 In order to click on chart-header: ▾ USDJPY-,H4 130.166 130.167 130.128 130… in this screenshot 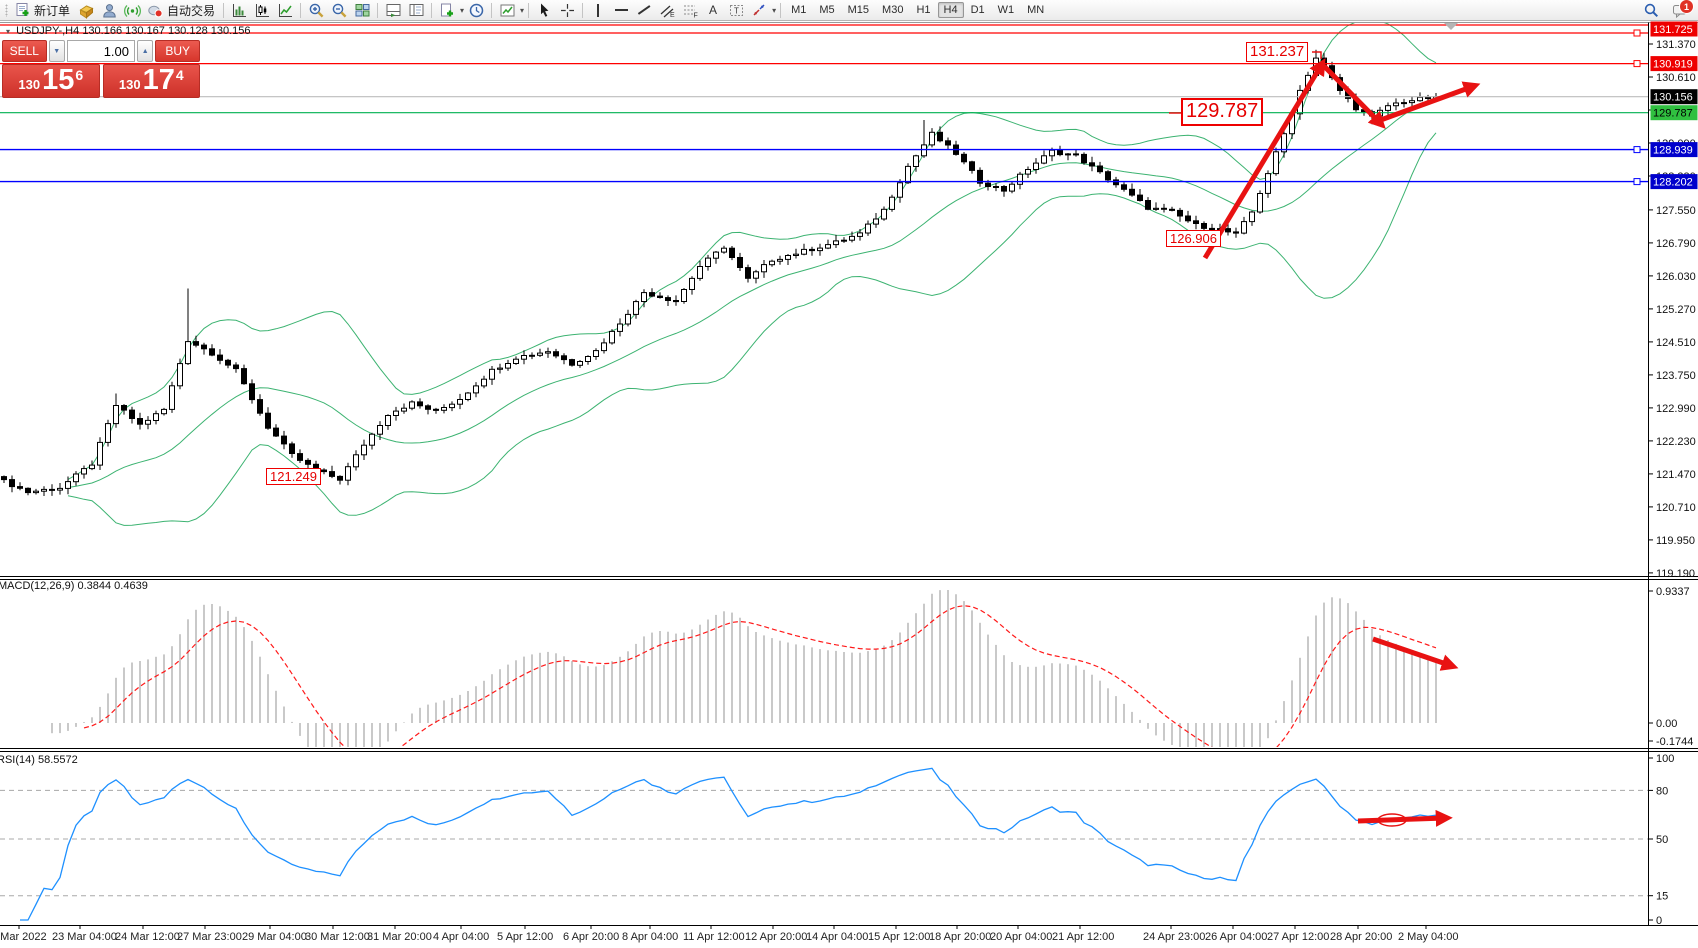, I will do `click(128, 31)`.